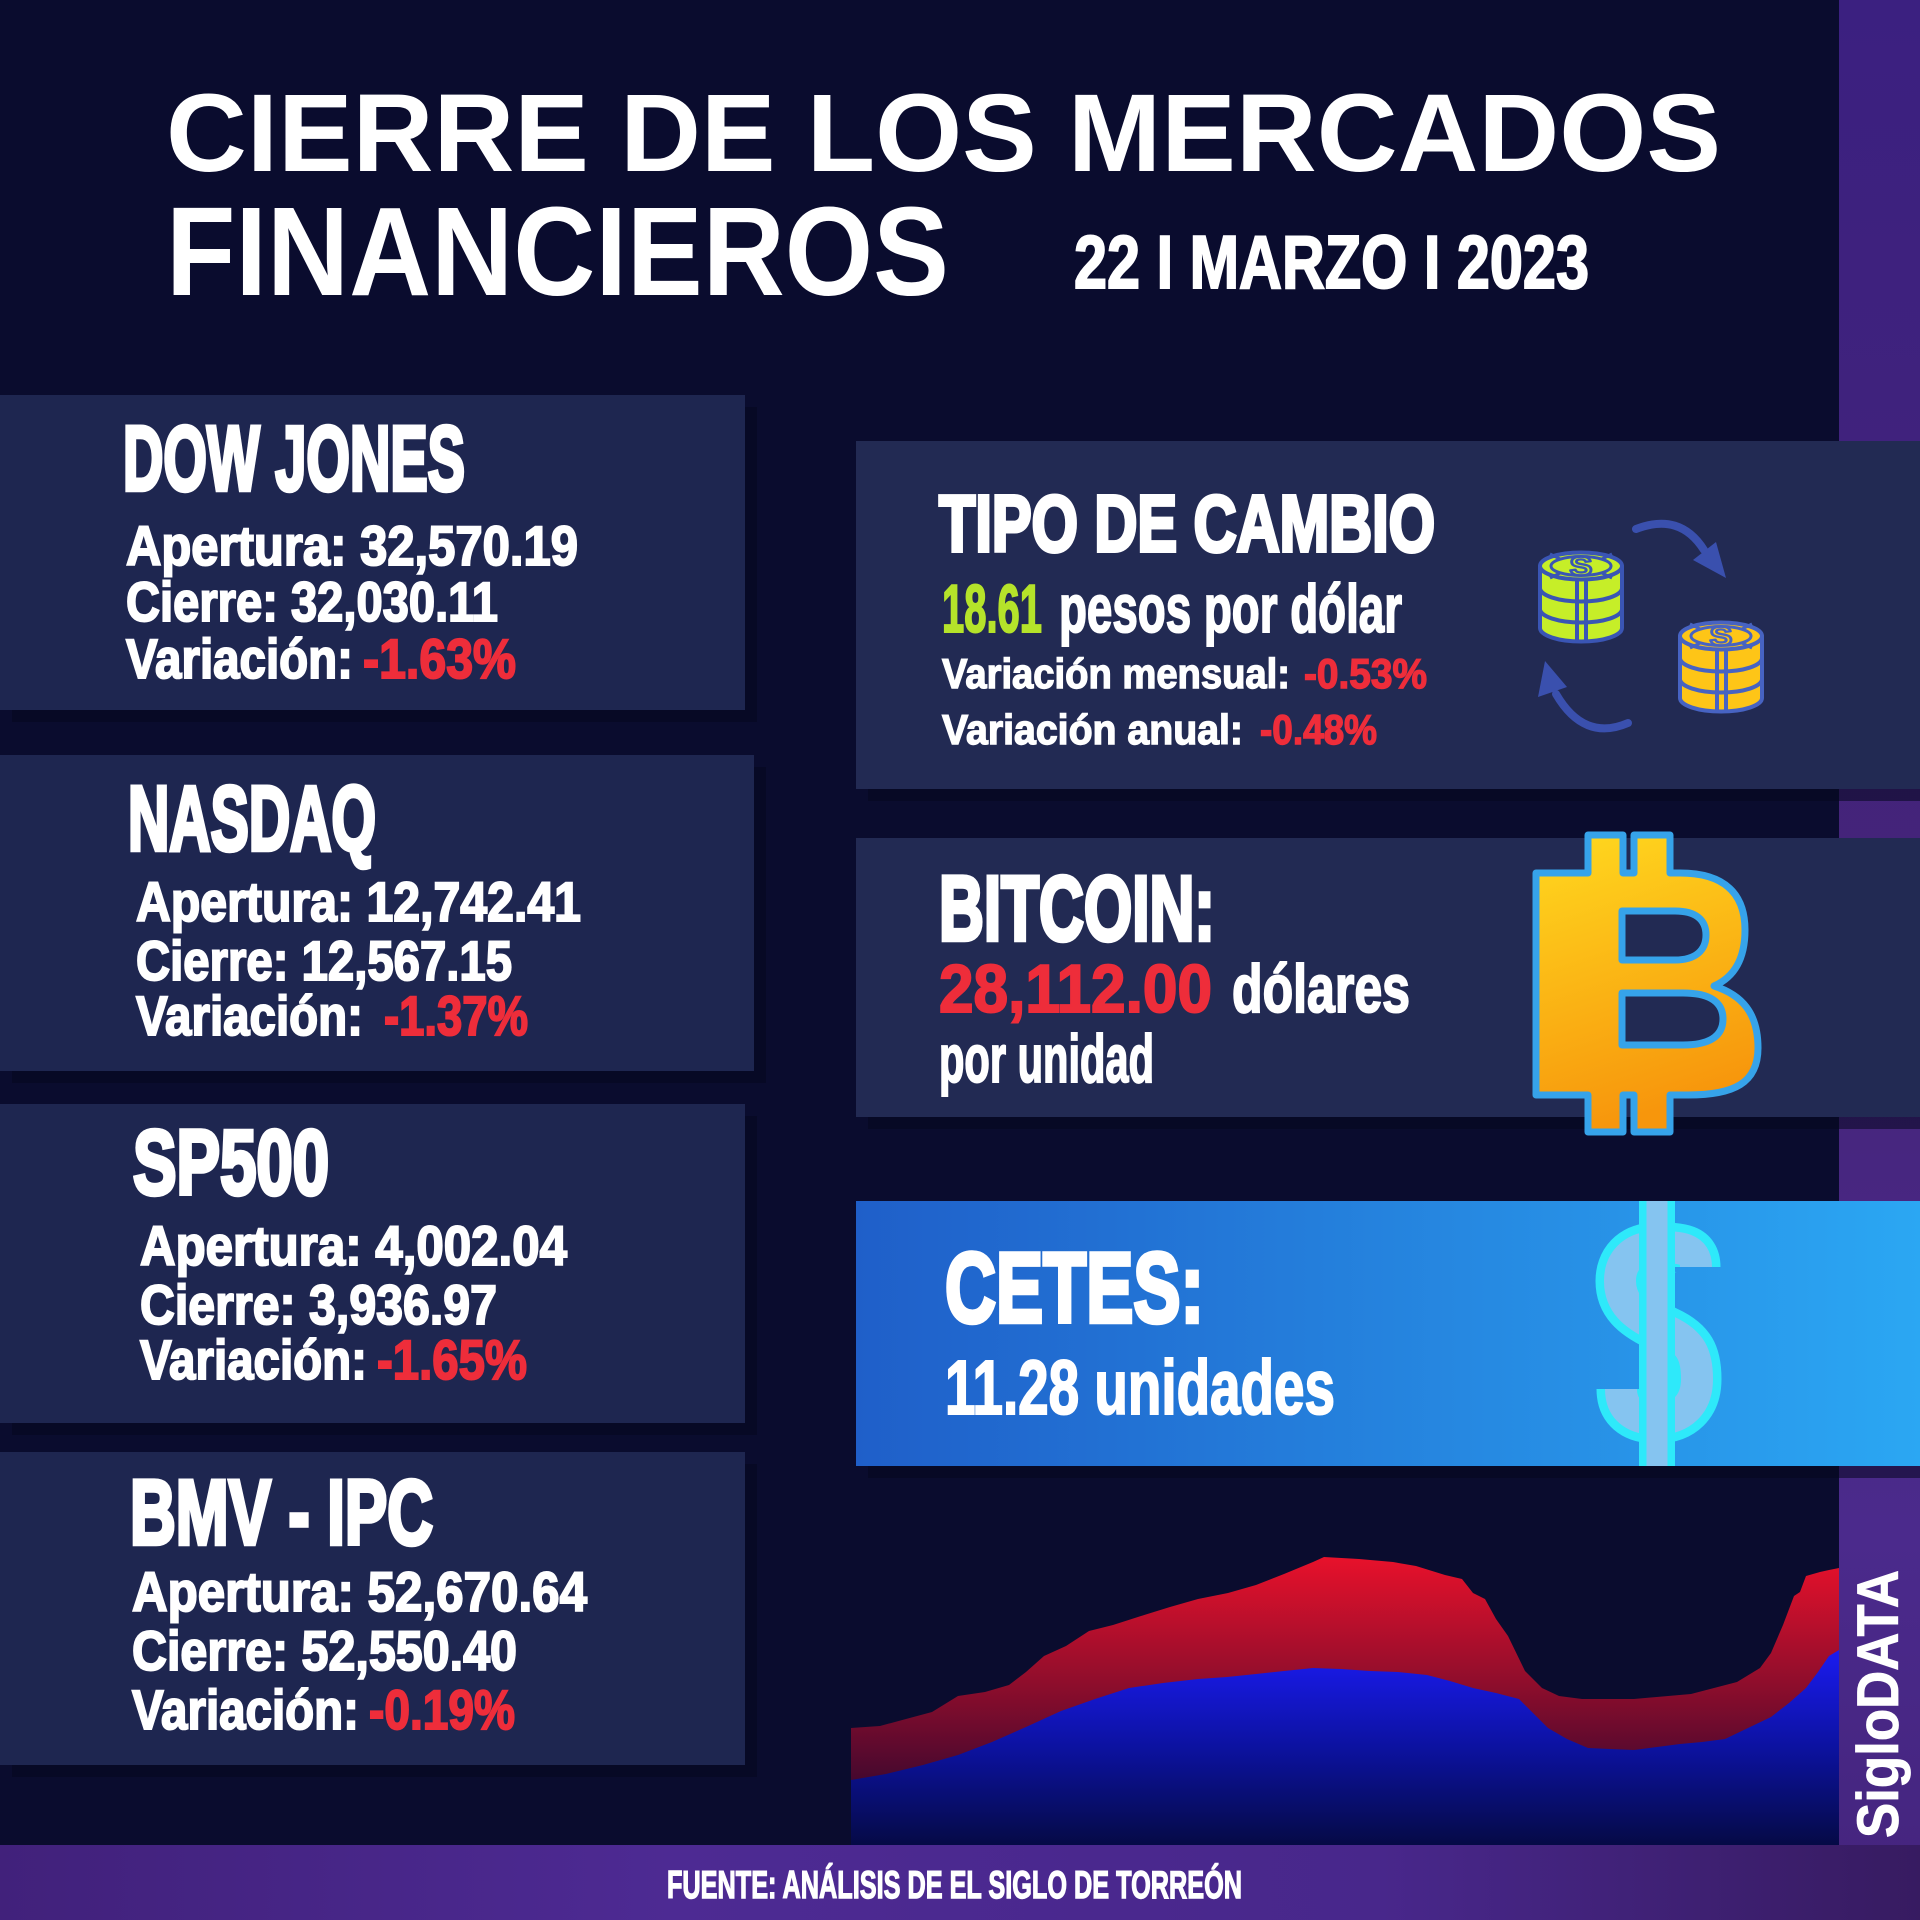  I want to click on svg-text: SP500, so click(231, 1163).